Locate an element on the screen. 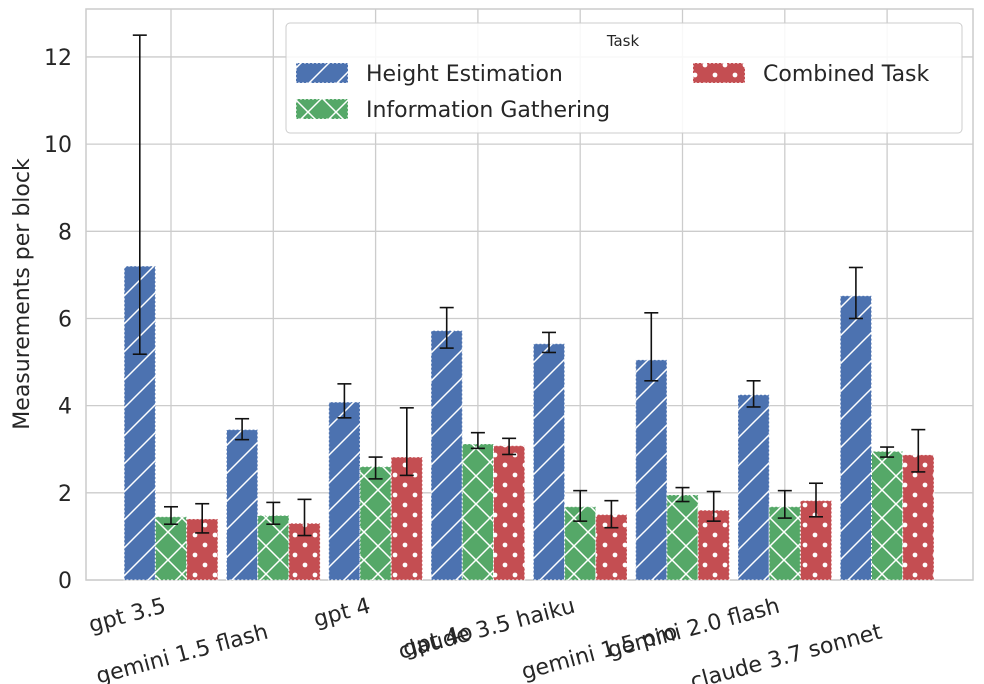 This screenshot has height=684, width=984. legend-label: Combined Task is located at coordinates (846, 74).